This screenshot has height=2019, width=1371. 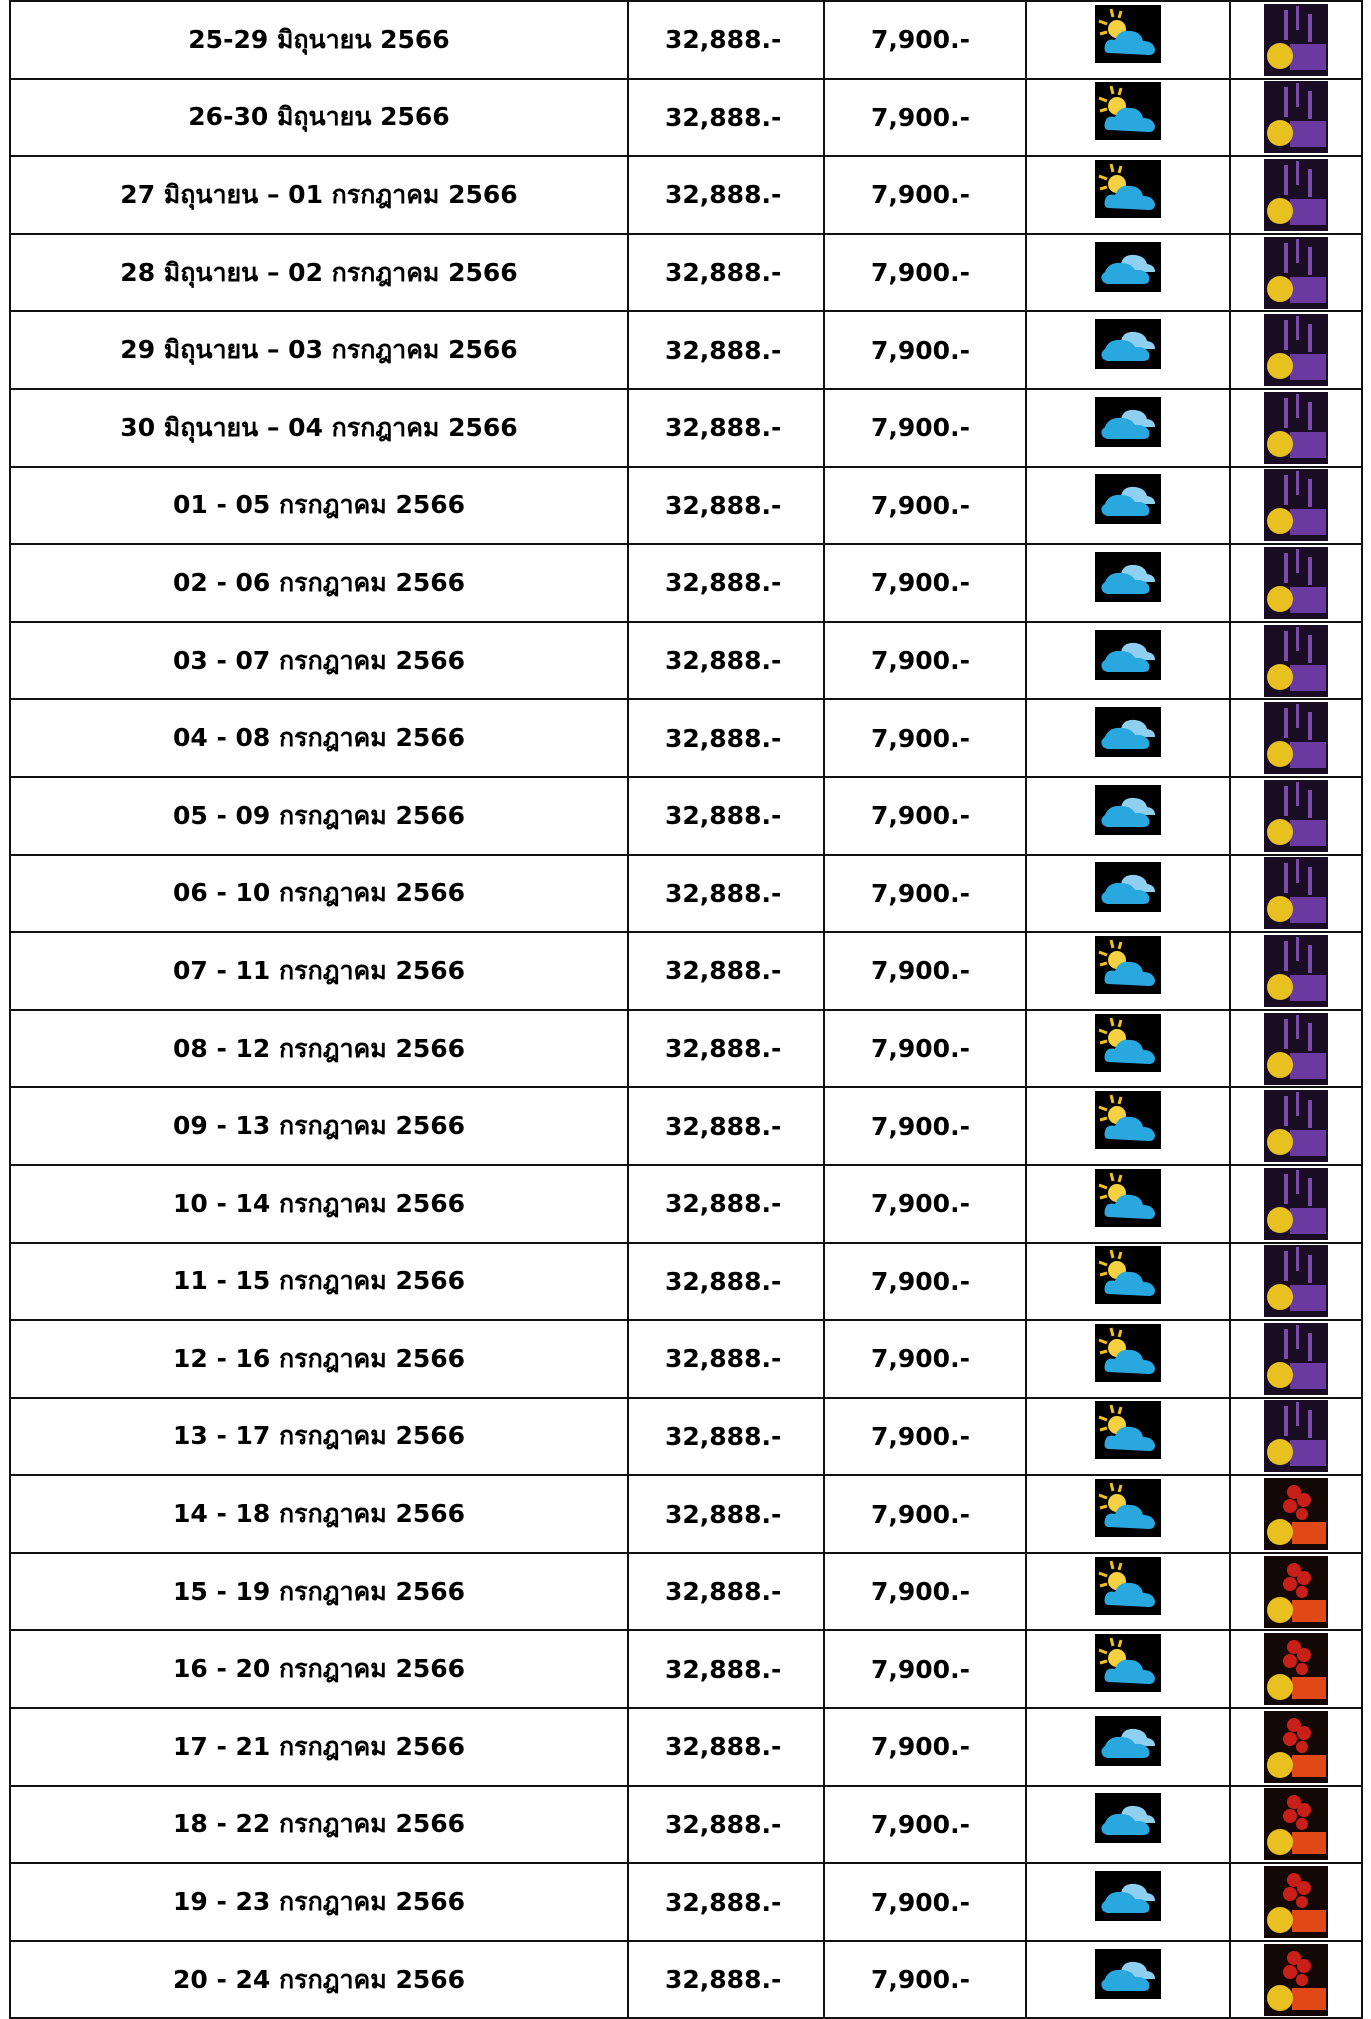 What do you see at coordinates (319, 1747) in the screenshot?
I see `date-cell: 17 - 21 กรกฎาคม 2566` at bounding box center [319, 1747].